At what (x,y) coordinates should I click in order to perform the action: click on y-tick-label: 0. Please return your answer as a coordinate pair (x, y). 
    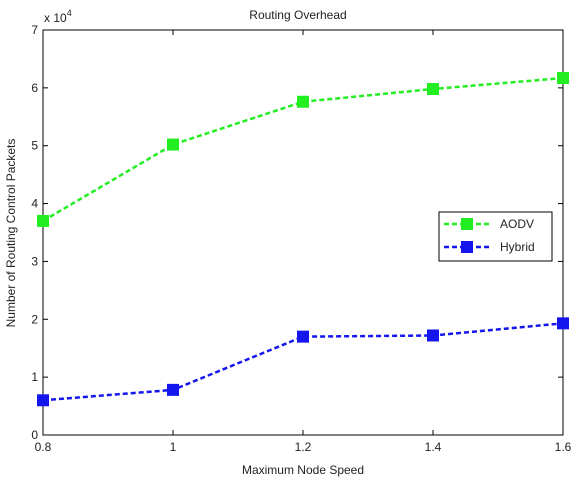
    Looking at the image, I should click on (34, 435).